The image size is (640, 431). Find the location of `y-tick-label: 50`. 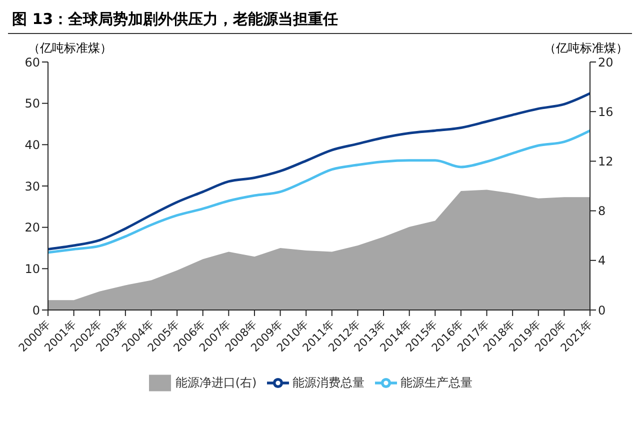

y-tick-label: 50 is located at coordinates (32, 103).